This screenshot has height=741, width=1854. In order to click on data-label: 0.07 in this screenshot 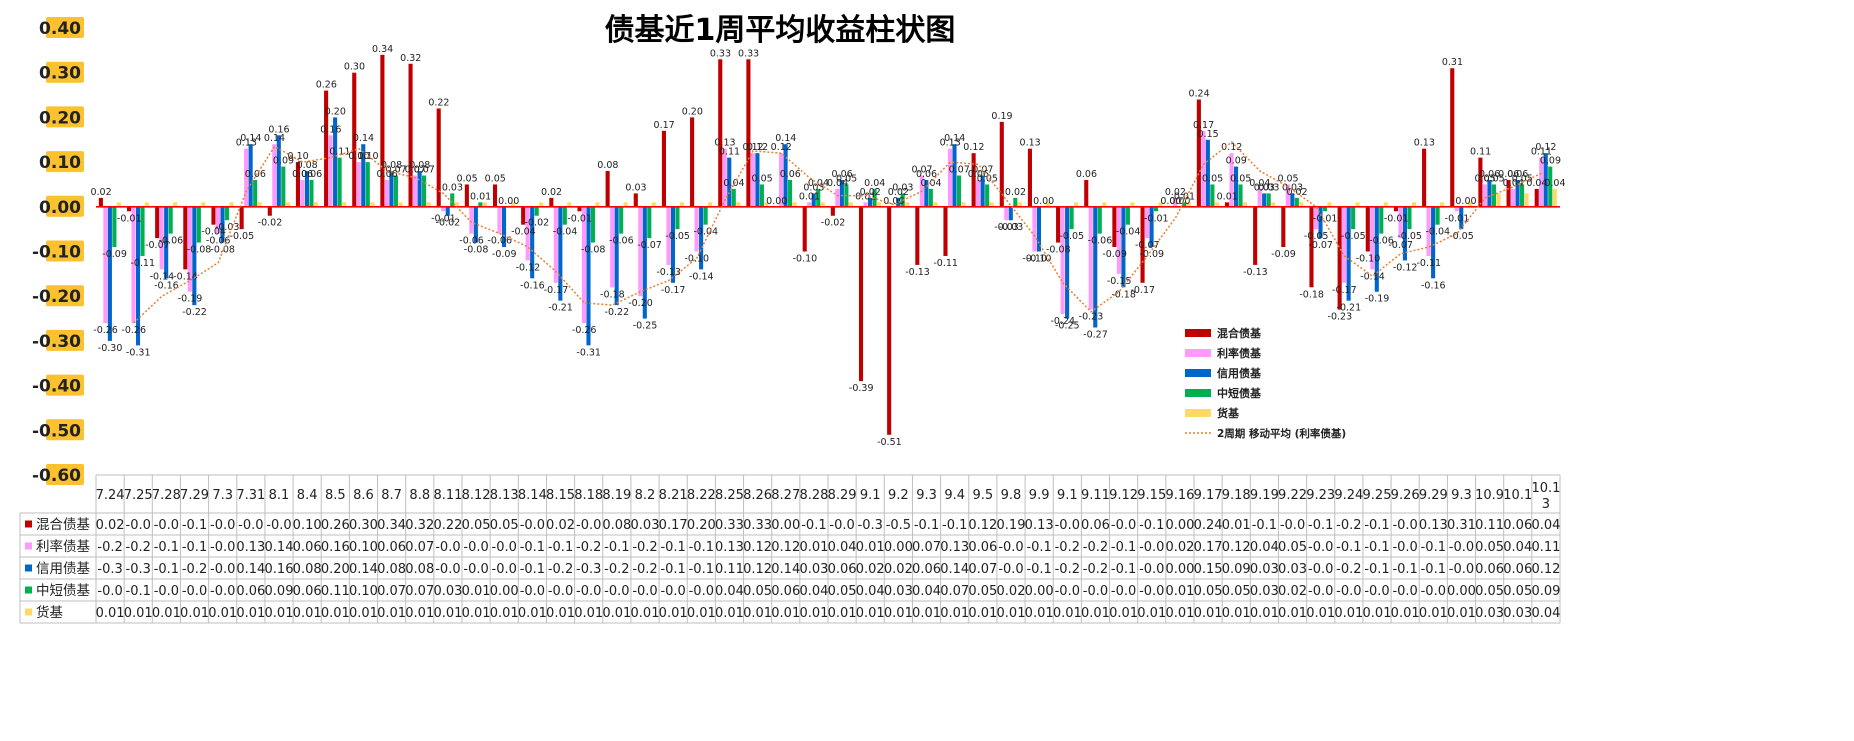, I will do `click(415, 170)`.